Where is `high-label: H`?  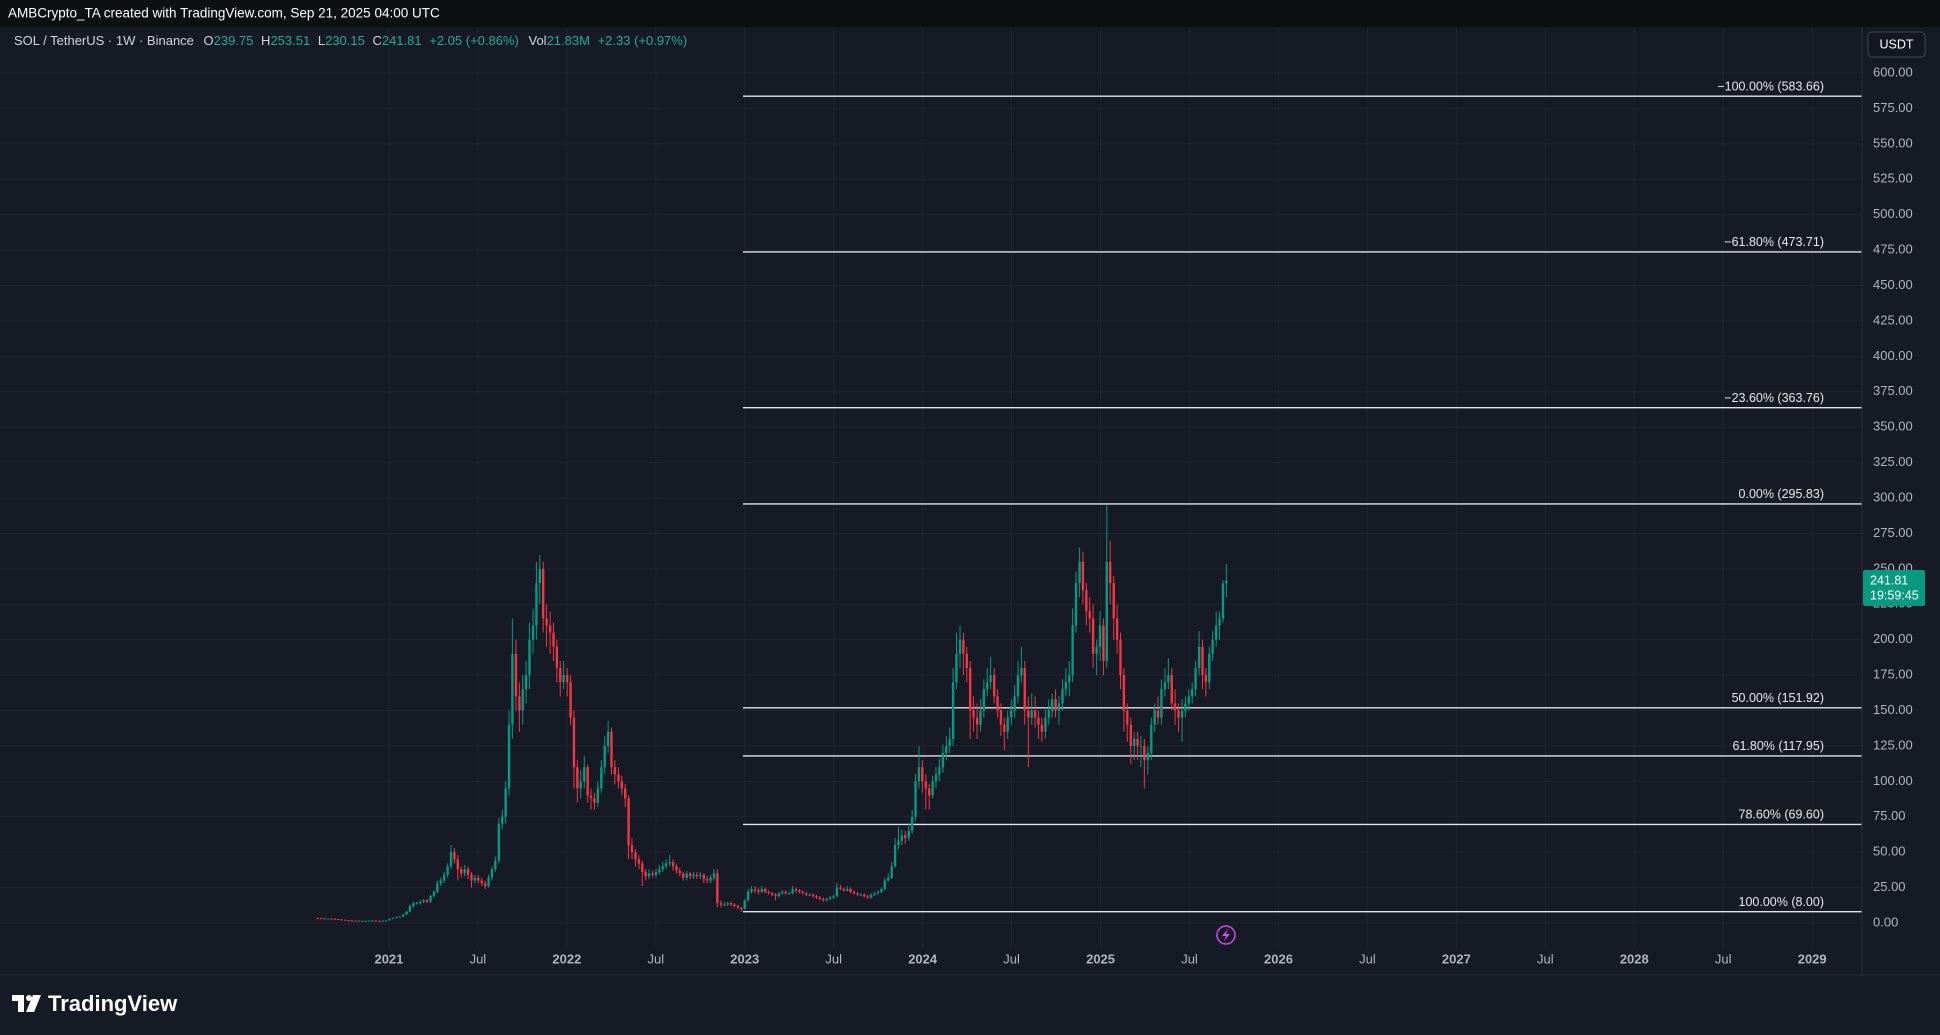 high-label: H is located at coordinates (265, 40).